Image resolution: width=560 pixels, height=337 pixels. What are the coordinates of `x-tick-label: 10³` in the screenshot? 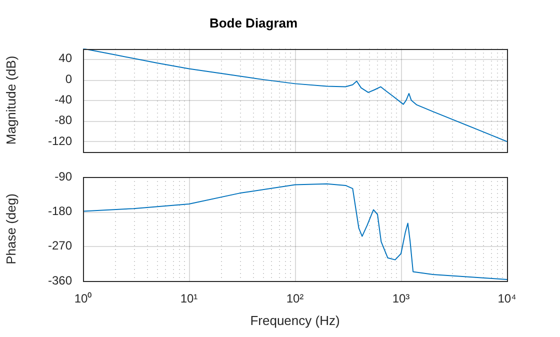 It's located at (401, 299).